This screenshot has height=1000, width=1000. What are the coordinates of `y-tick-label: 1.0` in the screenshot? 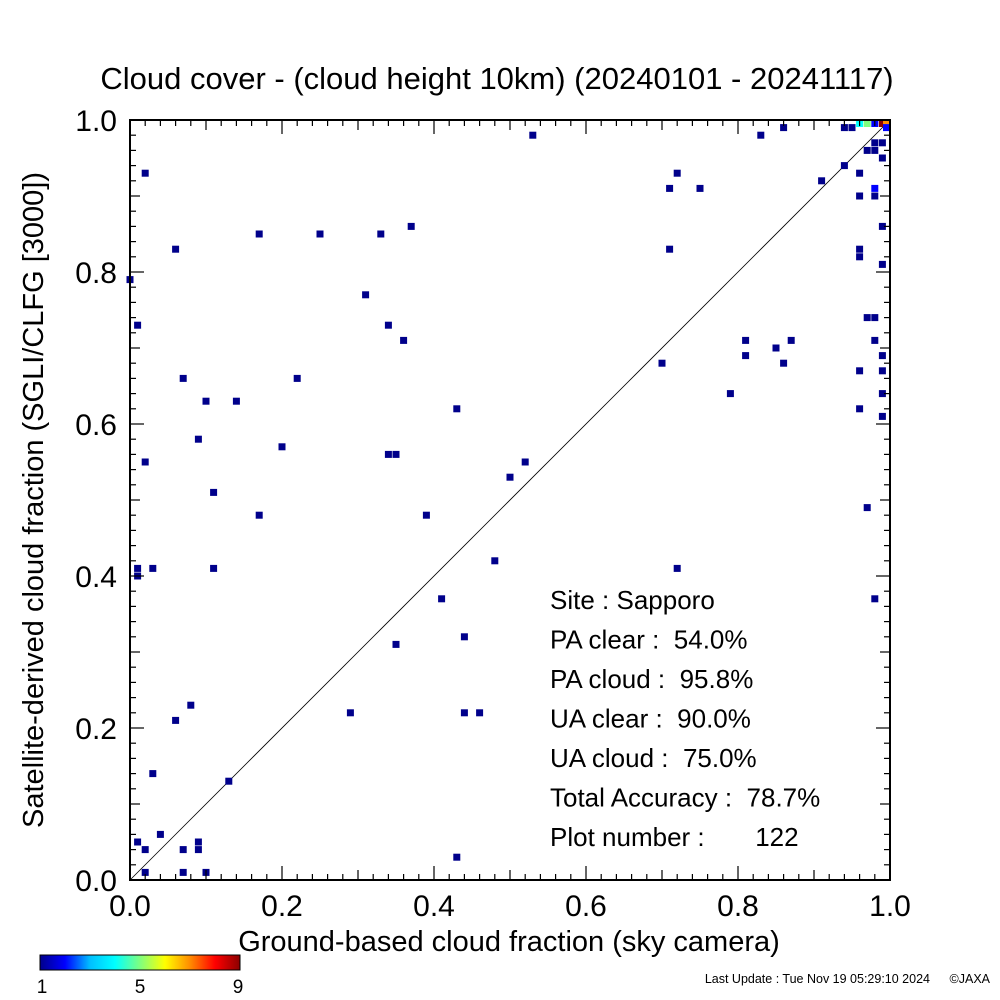 It's located at (96, 121).